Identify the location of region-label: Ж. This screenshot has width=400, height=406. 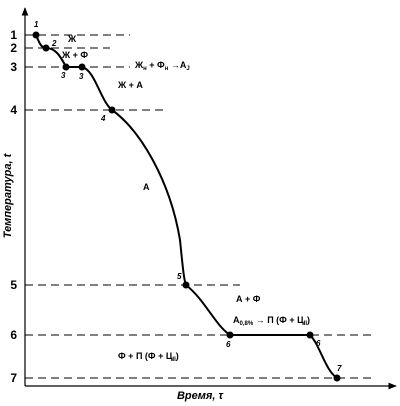
(72, 39).